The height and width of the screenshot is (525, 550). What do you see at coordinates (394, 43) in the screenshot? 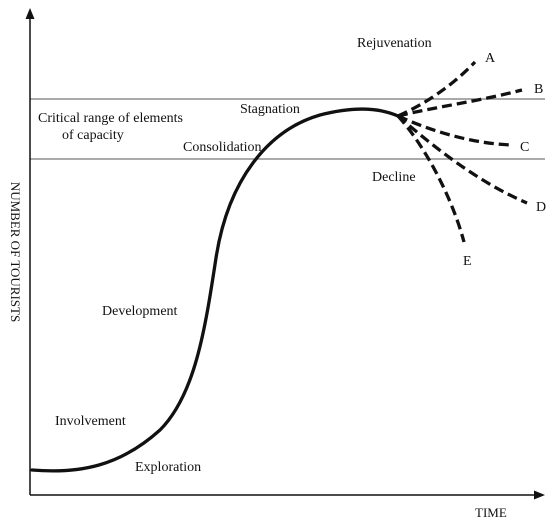
I see `stage-label-rejuvenation: Rejuvenation` at bounding box center [394, 43].